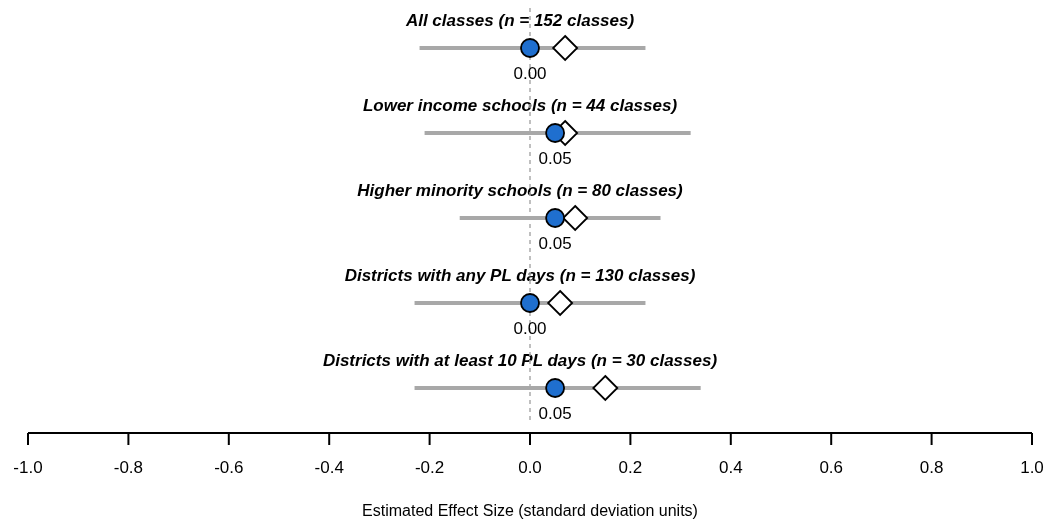 This screenshot has height=527, width=1055. Describe the element at coordinates (229, 467) in the screenshot. I see `x-tick-label: -0.6` at that location.